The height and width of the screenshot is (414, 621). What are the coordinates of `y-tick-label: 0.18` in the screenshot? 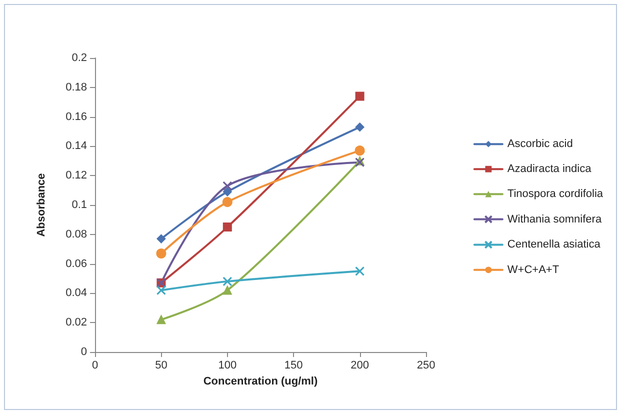 It's located at (76, 87).